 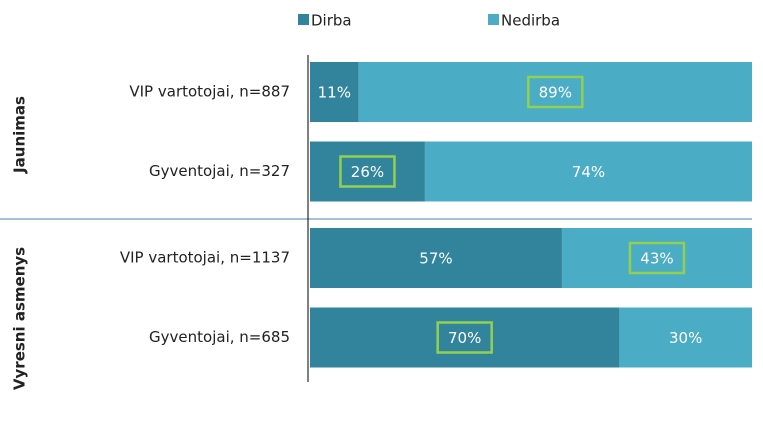 I want to click on value-label: 26%, so click(x=367, y=172).